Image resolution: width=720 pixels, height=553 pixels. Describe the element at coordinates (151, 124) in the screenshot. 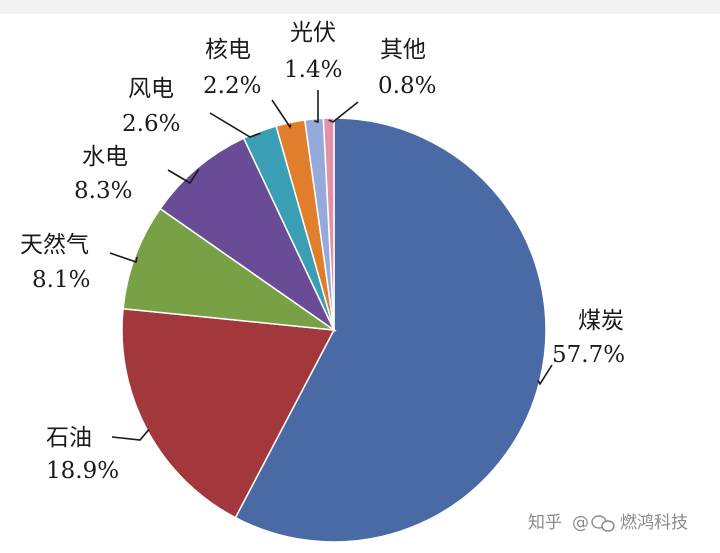

I see `slice-value-5: 2.6%` at that location.